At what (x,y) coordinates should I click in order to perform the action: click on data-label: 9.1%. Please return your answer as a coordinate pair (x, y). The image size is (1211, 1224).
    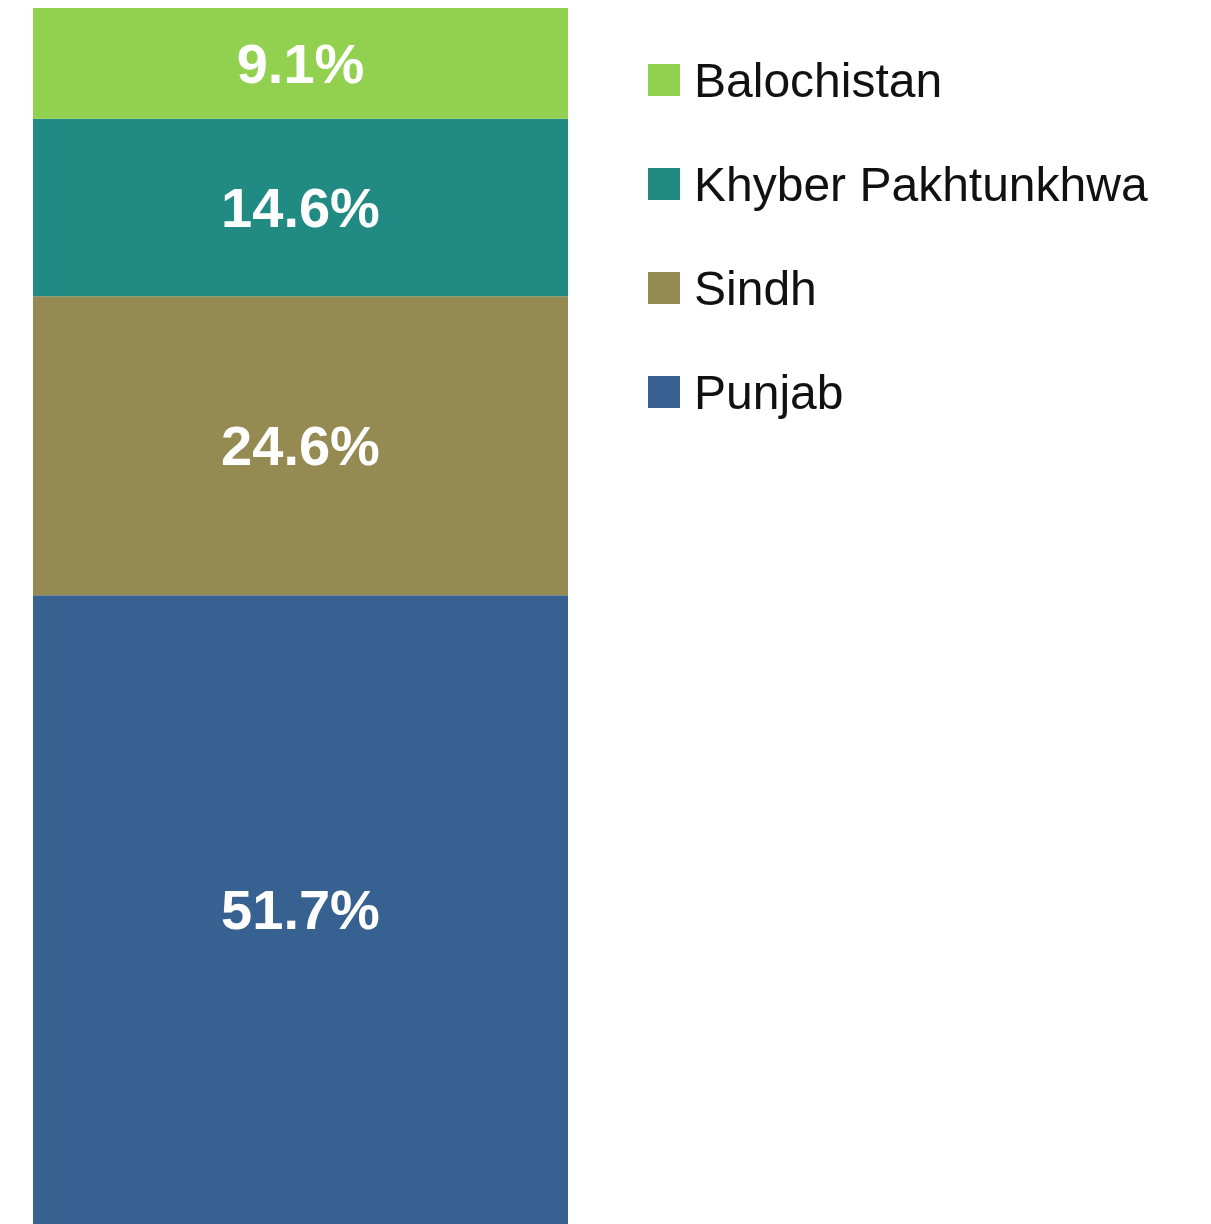
    Looking at the image, I should click on (300, 63).